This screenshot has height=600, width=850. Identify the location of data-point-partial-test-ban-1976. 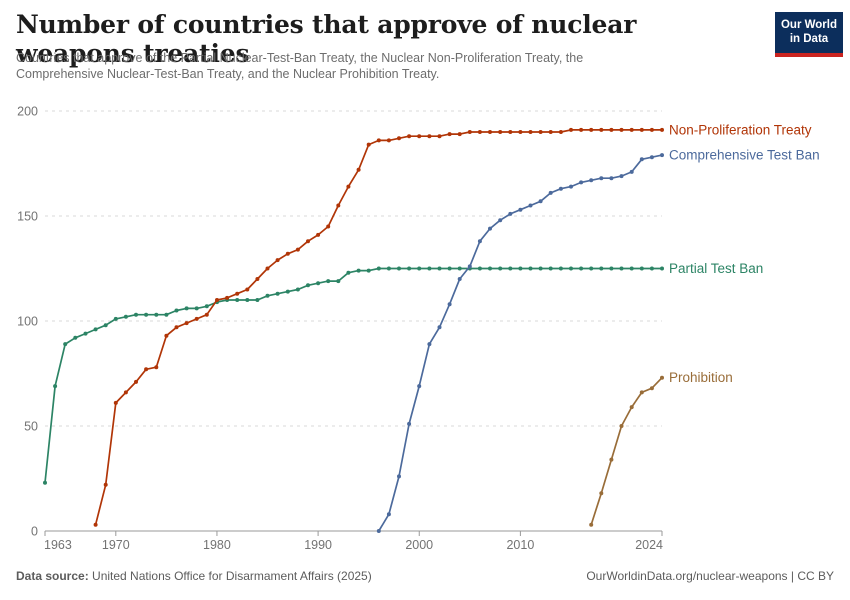
(176, 310).